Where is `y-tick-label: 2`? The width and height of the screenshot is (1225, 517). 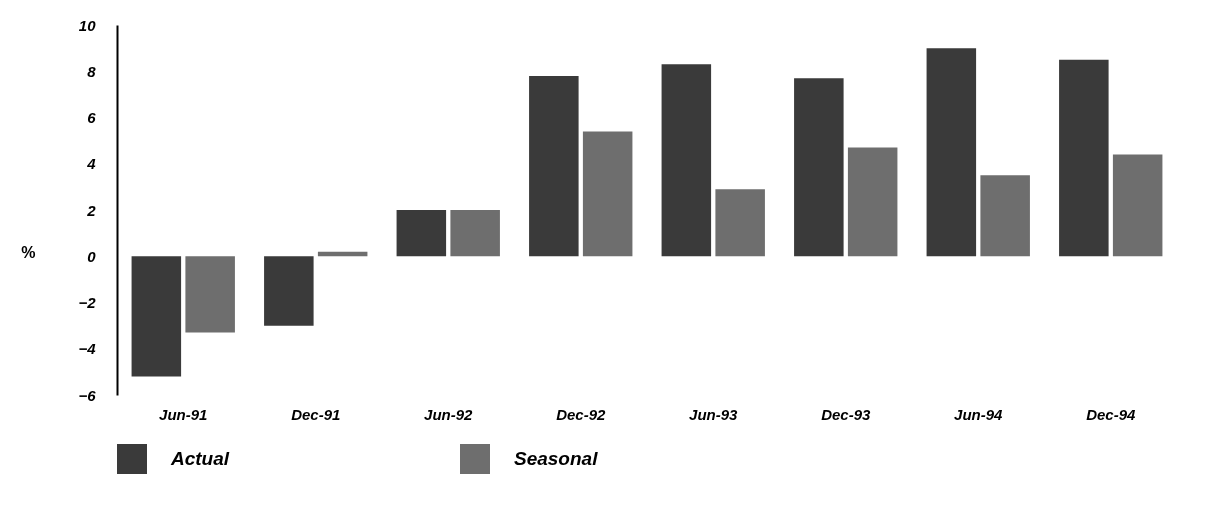 y-tick-label: 2 is located at coordinates (91, 210).